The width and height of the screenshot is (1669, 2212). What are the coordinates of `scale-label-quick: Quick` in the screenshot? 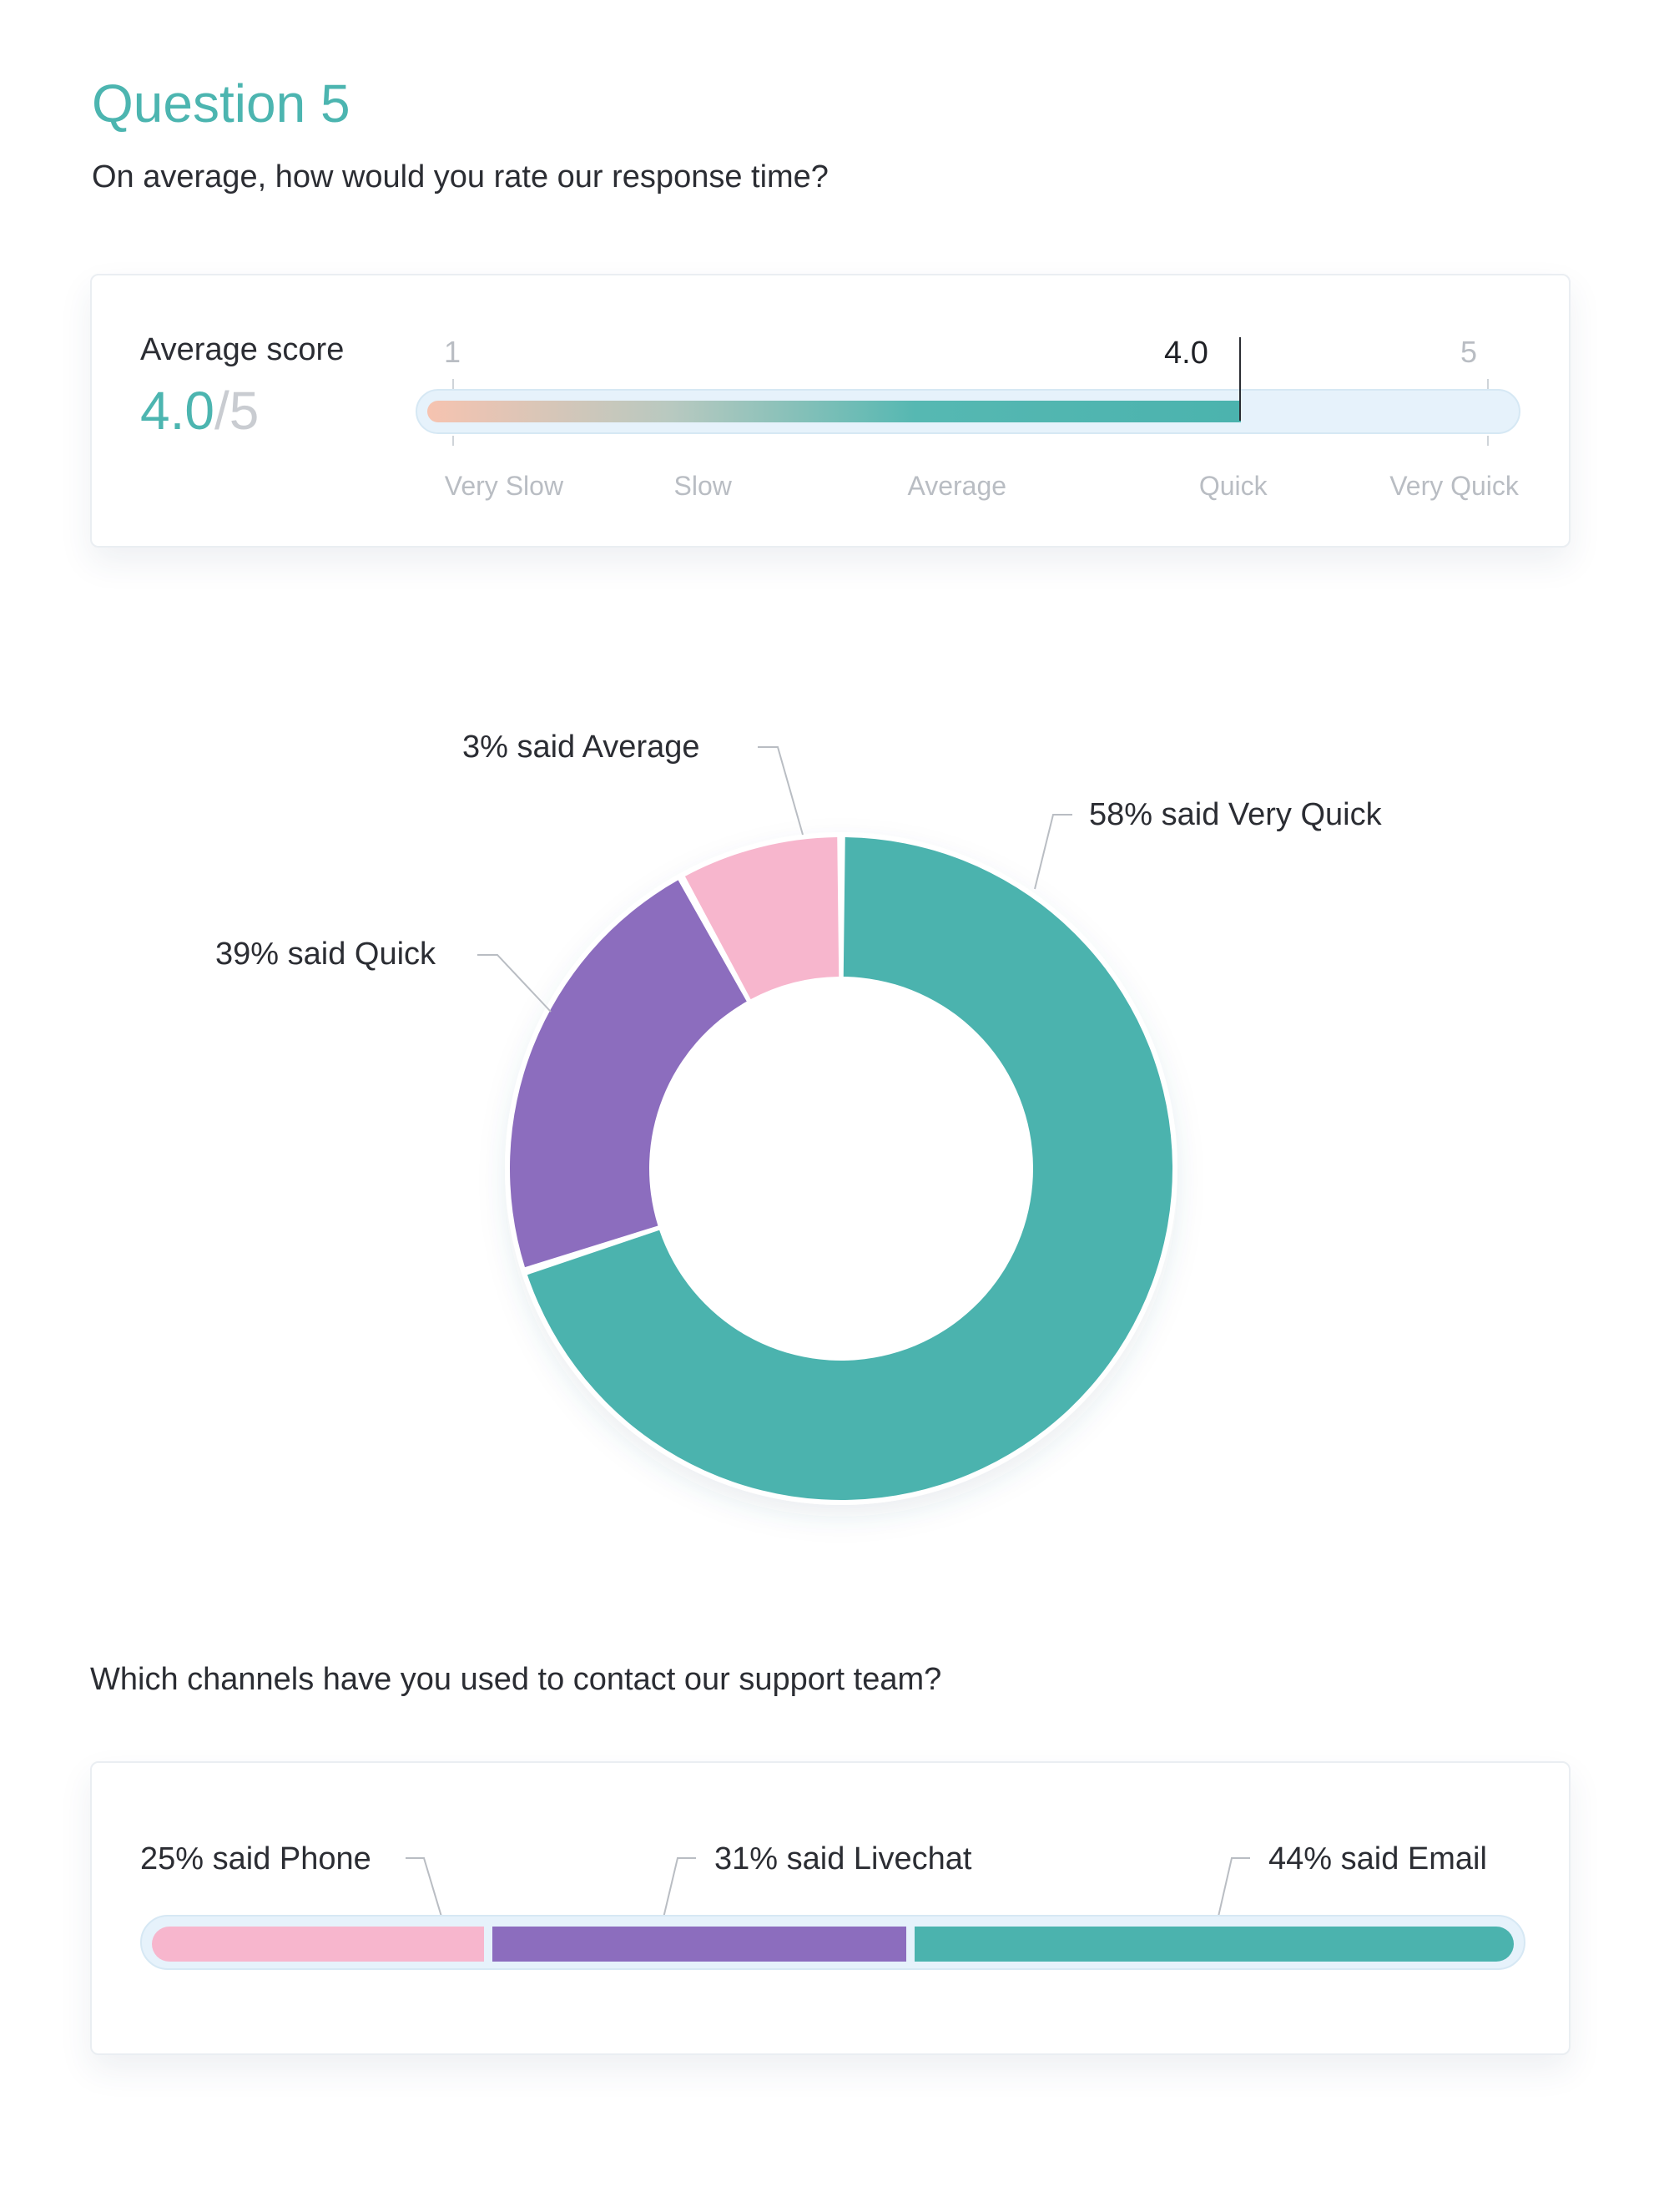 It's located at (1233, 486).